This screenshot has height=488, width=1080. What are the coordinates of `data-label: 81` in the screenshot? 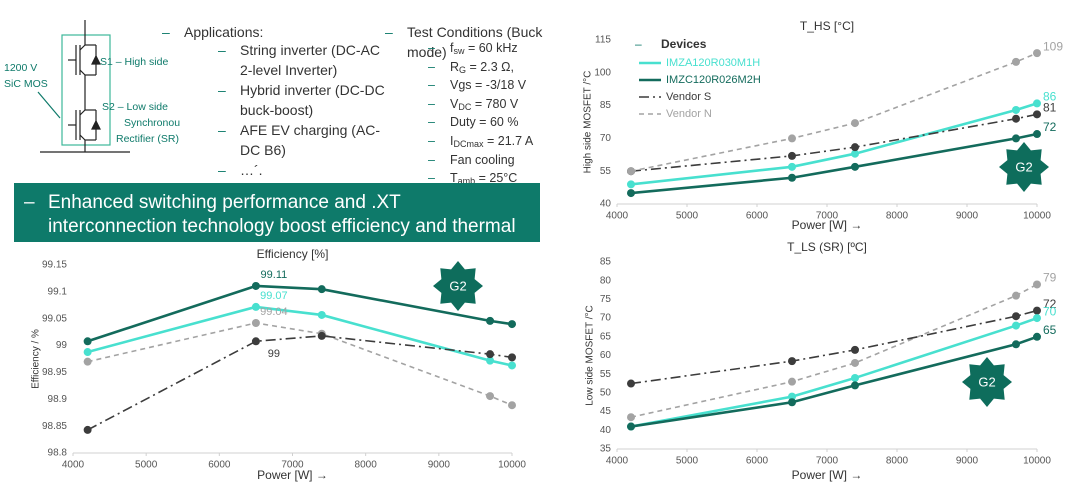 It's located at (1050, 108).